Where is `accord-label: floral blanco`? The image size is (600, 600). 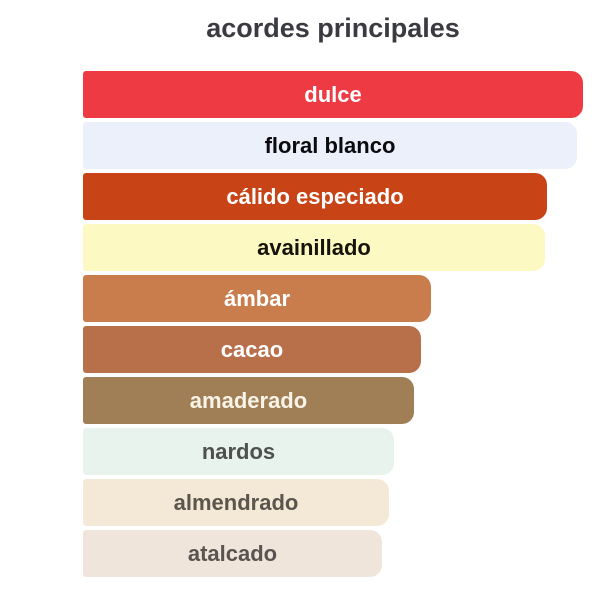
accord-label: floral blanco is located at coordinates (330, 145).